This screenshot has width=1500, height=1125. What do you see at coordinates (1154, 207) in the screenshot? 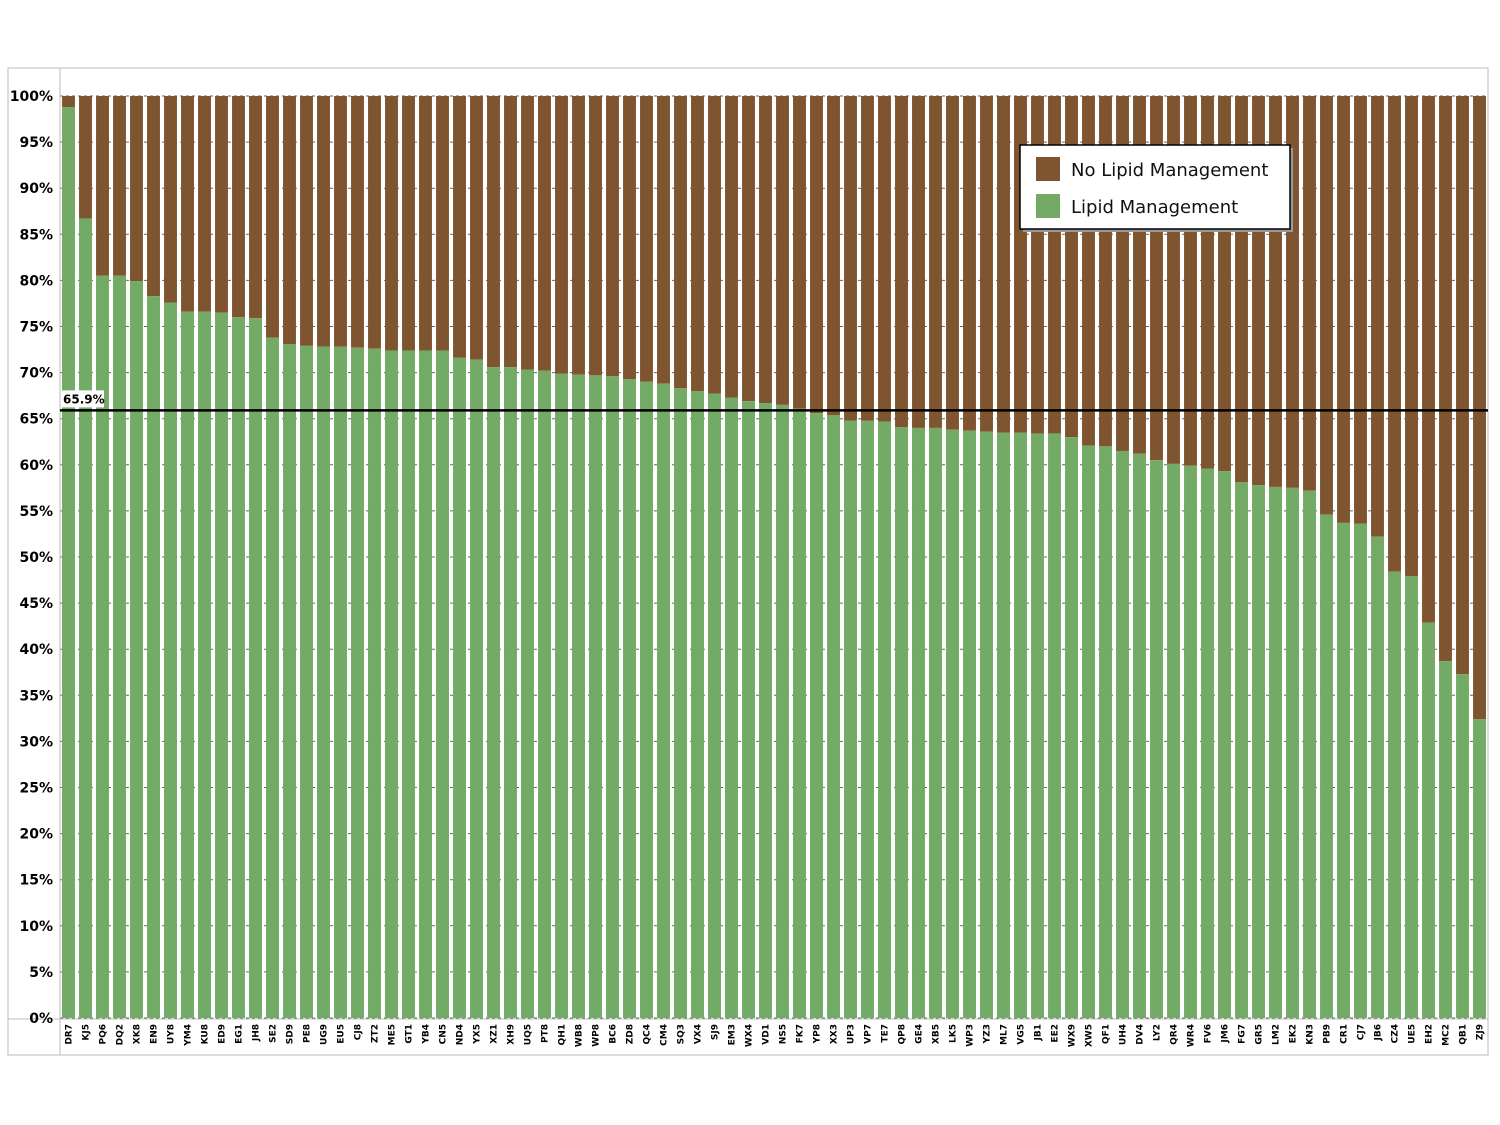
I see `legend-label: Lipid Management` at bounding box center [1154, 207].